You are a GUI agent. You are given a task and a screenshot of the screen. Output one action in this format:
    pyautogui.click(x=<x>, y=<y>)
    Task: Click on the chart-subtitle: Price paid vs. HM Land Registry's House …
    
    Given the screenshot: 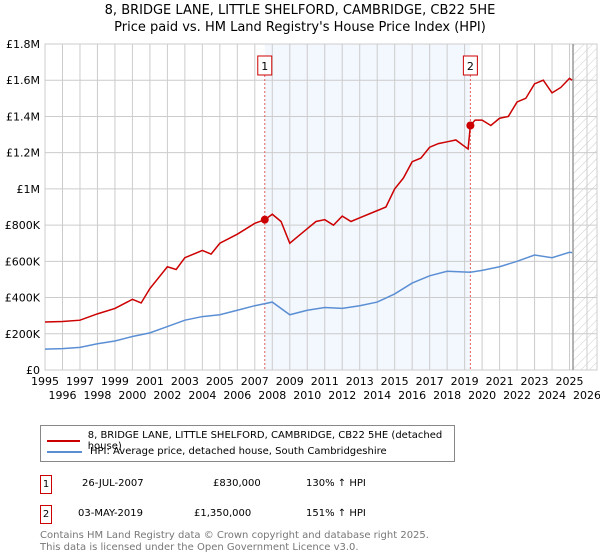 What is the action you would take?
    pyautogui.click(x=300, y=27)
    